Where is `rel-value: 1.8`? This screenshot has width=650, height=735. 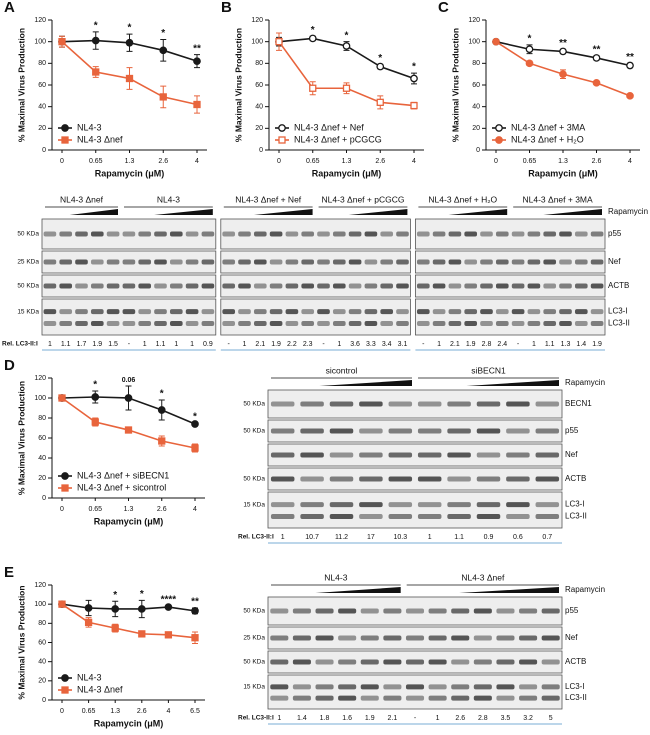 rel-value: 1.8 is located at coordinates (325, 718).